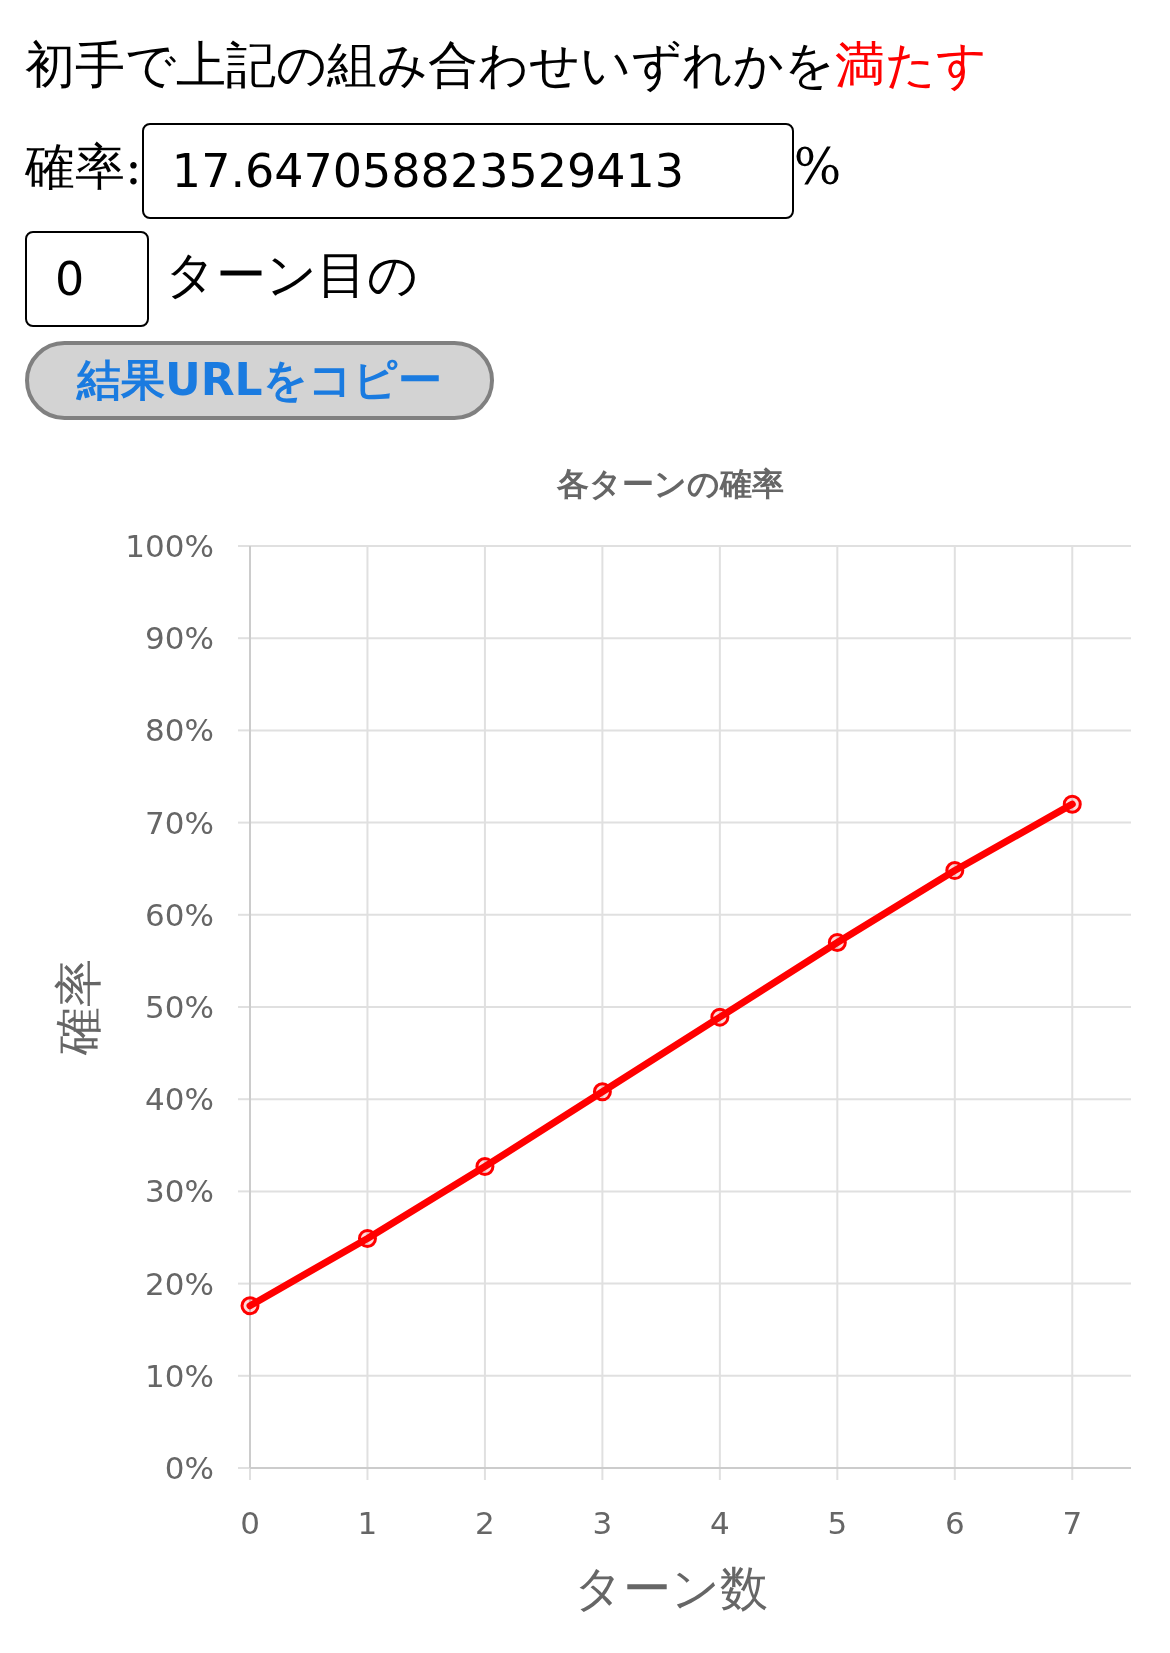 The width and height of the screenshot is (1170, 1653). I want to click on y-tick-label: 30%, so click(179, 1191).